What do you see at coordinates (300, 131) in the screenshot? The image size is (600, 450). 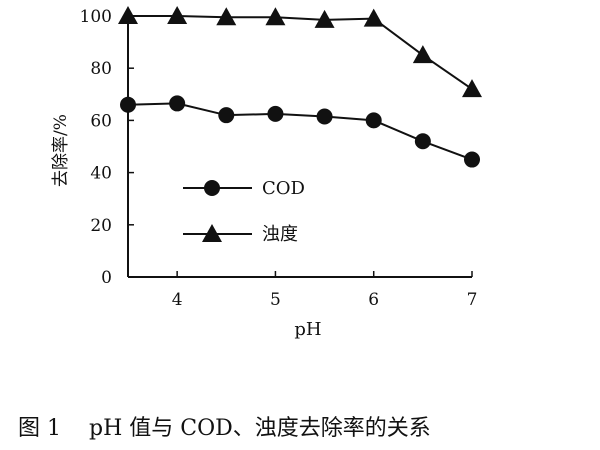 I see `series-line-cod` at bounding box center [300, 131].